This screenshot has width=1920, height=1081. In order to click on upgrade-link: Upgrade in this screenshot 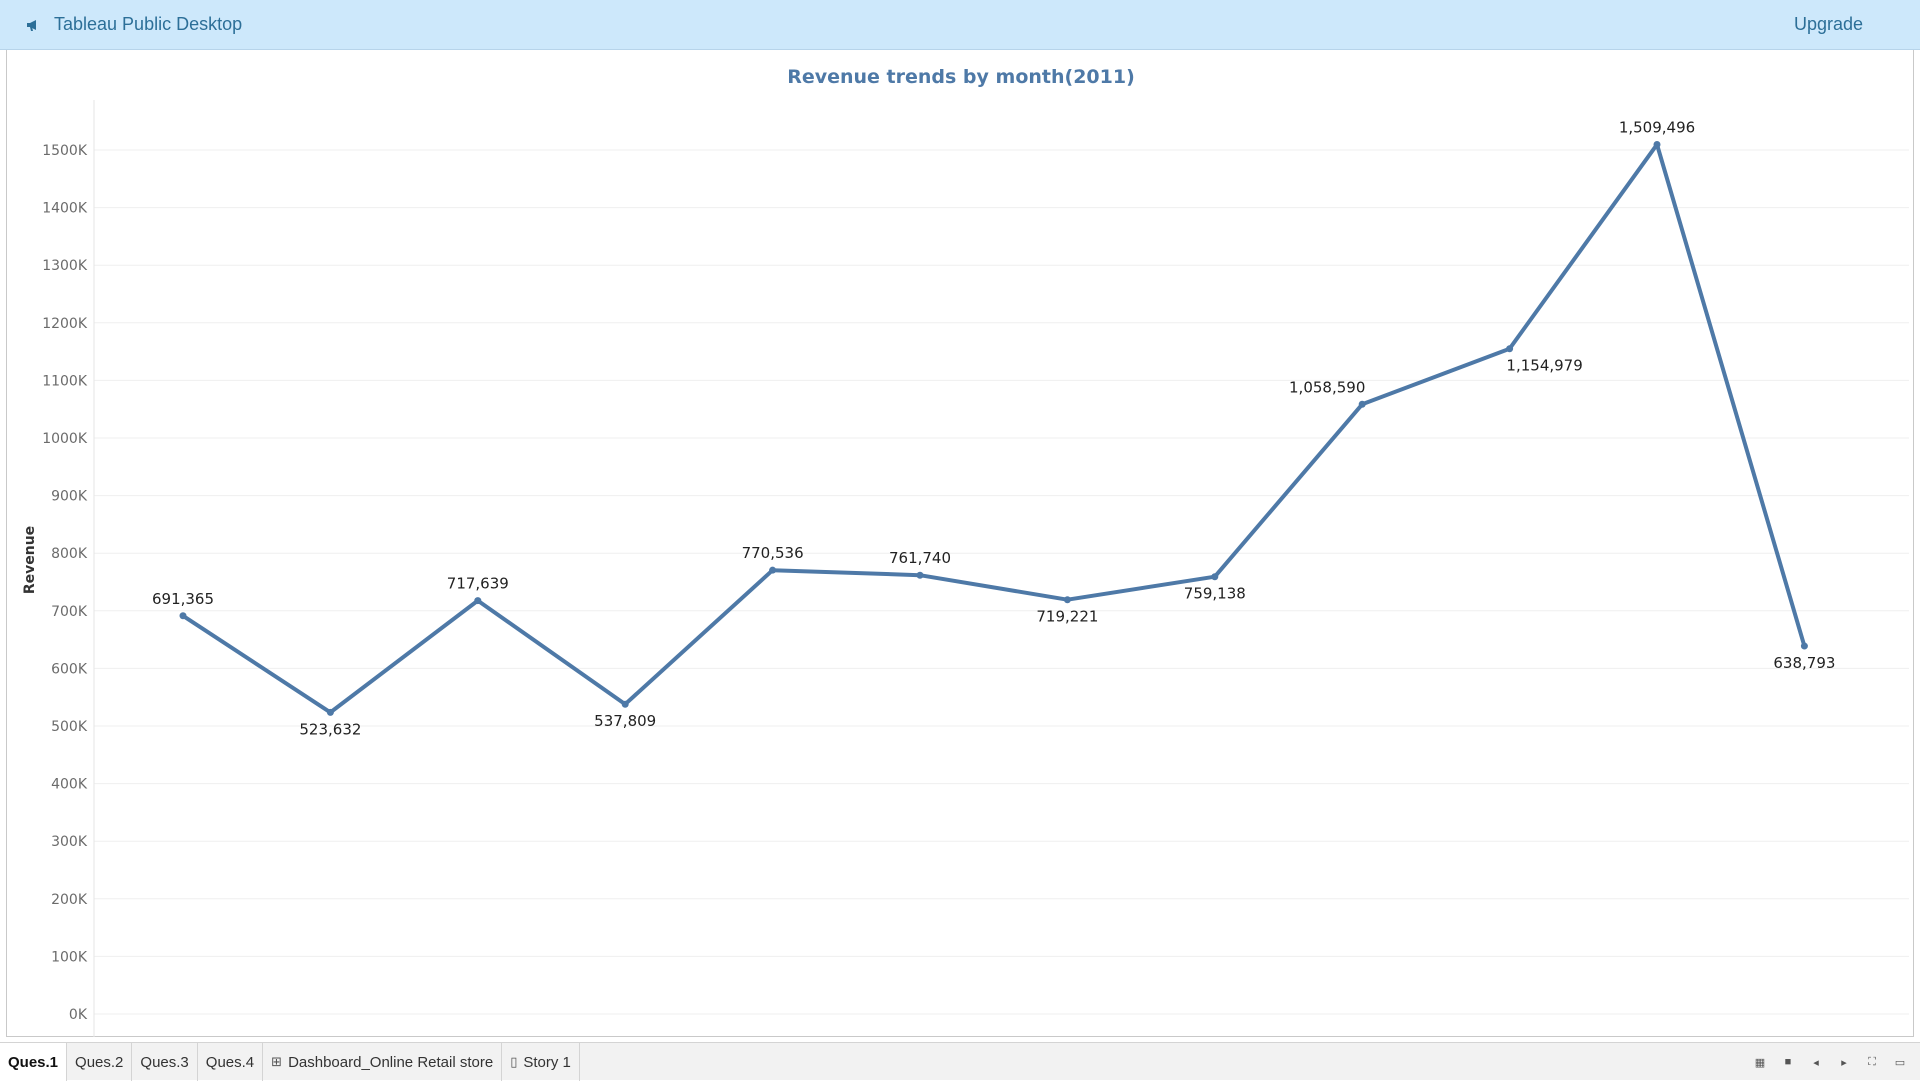, I will do `click(1828, 24)`.